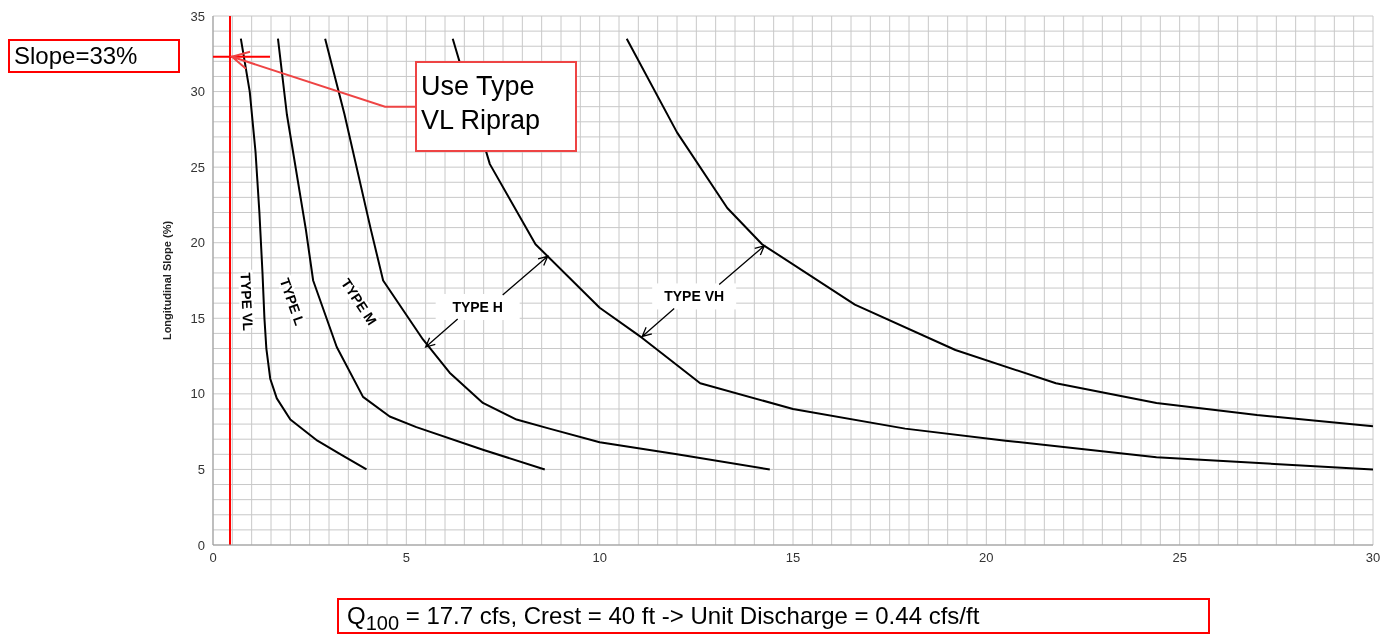 This screenshot has width=1392, height=635. Describe the element at coordinates (166, 280) in the screenshot. I see `y-axis-title: Longitudinal Slope (%)` at that location.